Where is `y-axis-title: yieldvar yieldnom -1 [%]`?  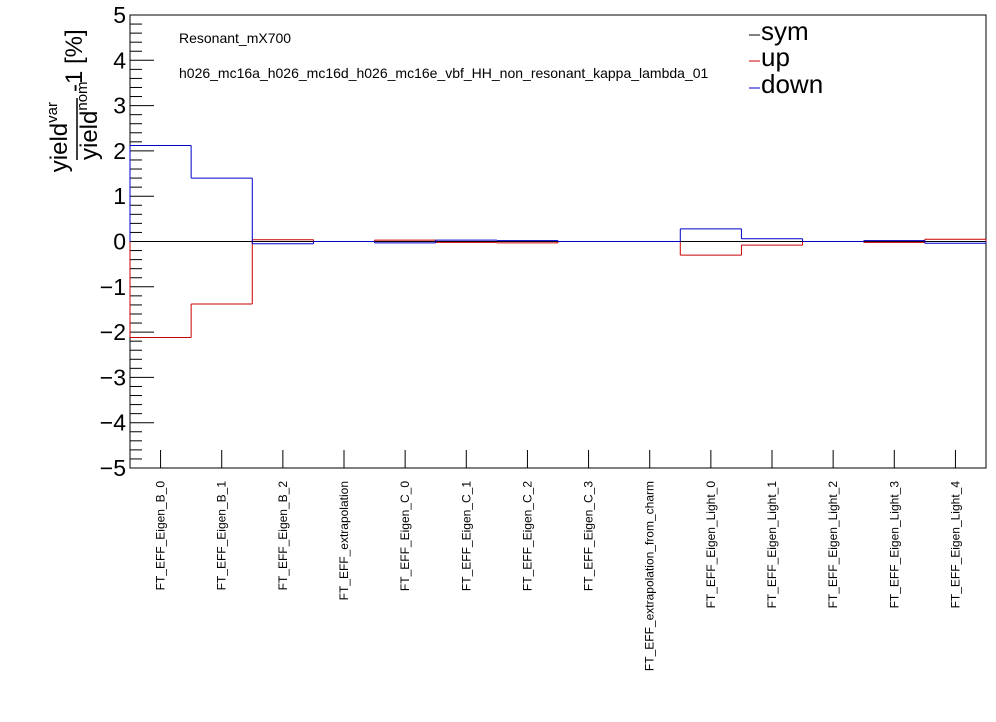 y-axis-title: yieldvar yieldnom -1 [%] is located at coordinates (73, 100).